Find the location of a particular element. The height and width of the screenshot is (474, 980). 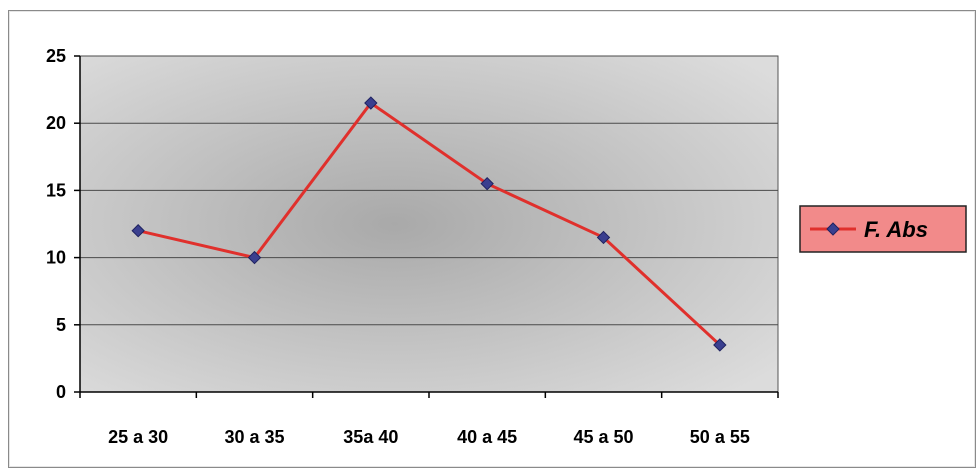

legend: F. Abs is located at coordinates (883, 229).